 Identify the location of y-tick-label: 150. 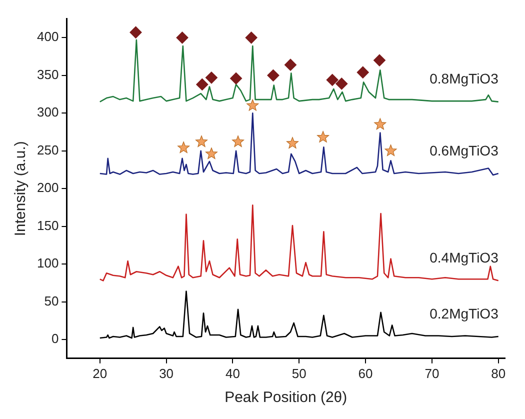
(47, 225).